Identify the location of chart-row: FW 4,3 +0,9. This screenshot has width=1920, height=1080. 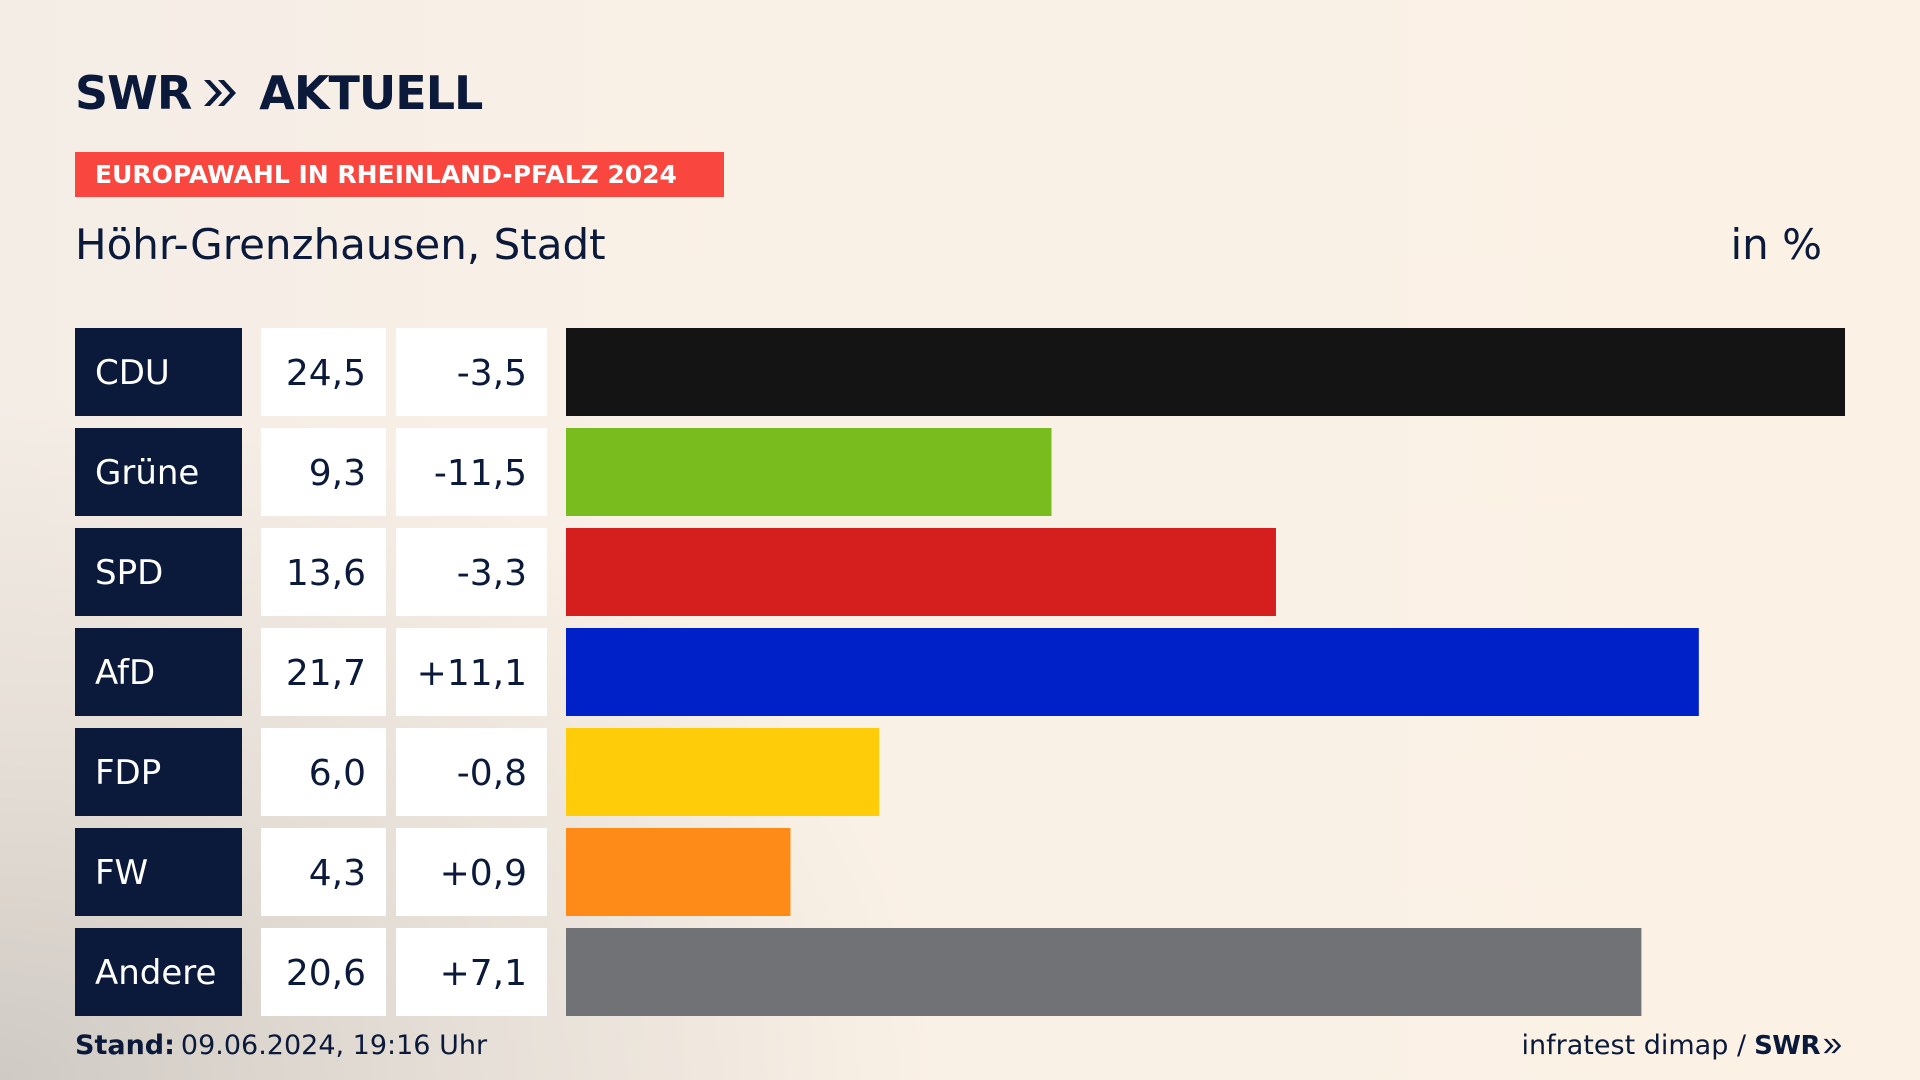
(433, 872).